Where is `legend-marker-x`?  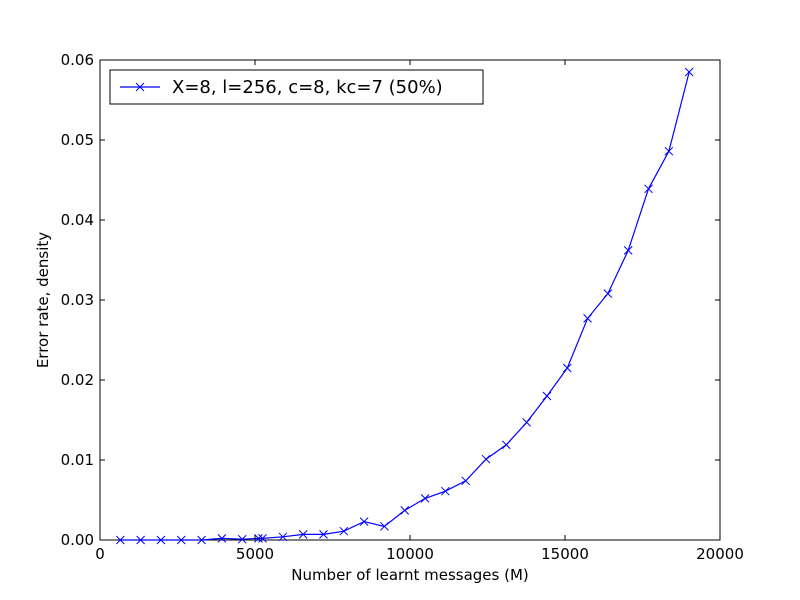 legend-marker-x is located at coordinates (140, 87).